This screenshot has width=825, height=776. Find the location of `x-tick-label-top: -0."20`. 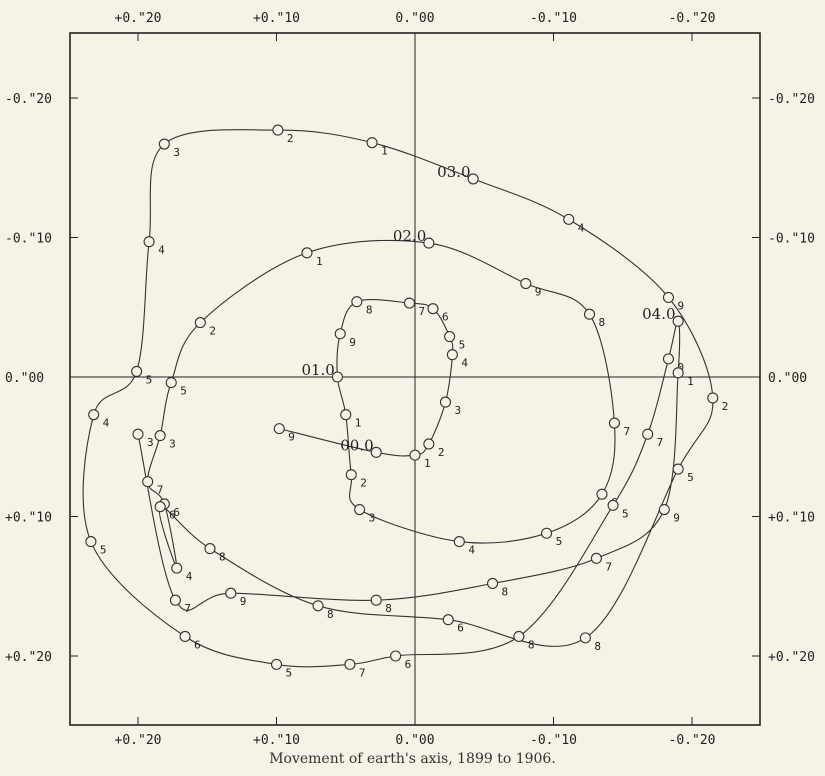

x-tick-label-top: -0."20 is located at coordinates (692, 18).